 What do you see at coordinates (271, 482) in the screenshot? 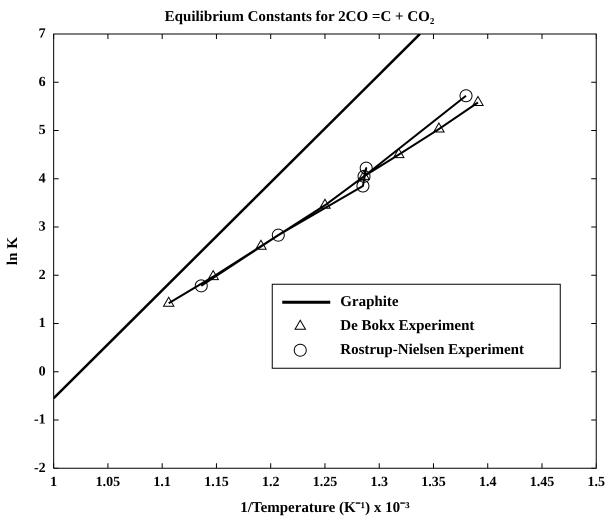
I see `x-tick-label: 1.2` at bounding box center [271, 482].